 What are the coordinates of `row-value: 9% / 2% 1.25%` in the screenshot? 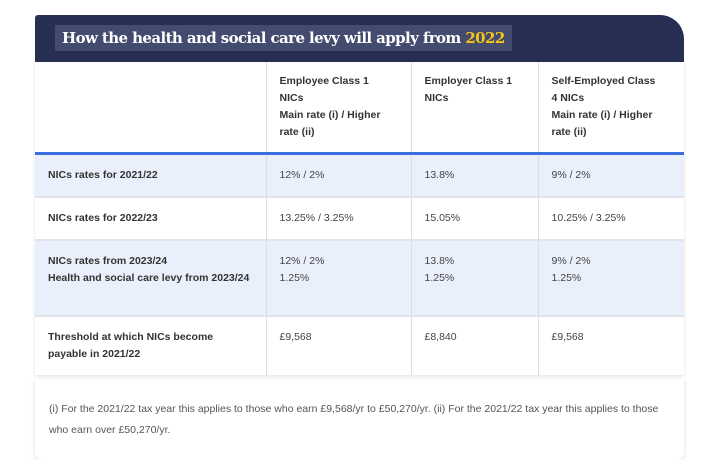 It's located at (610, 277).